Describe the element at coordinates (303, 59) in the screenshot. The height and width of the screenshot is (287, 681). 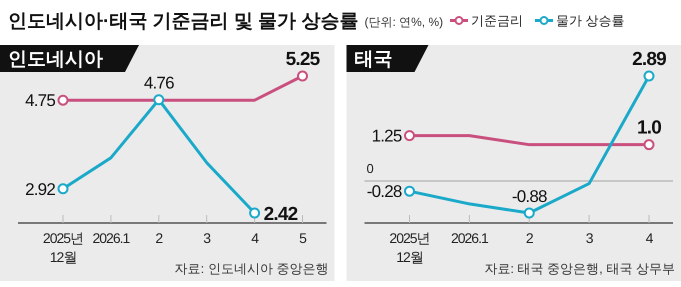
I see `data-label: 5.25` at that location.